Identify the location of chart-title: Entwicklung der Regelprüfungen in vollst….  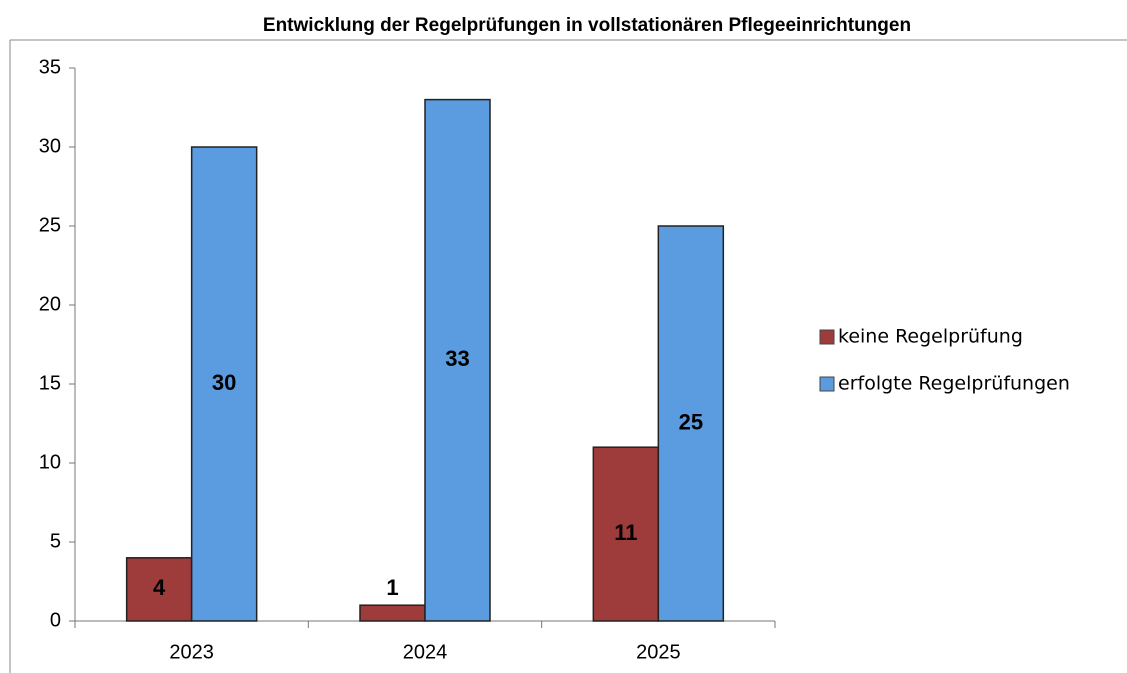
(587, 25).